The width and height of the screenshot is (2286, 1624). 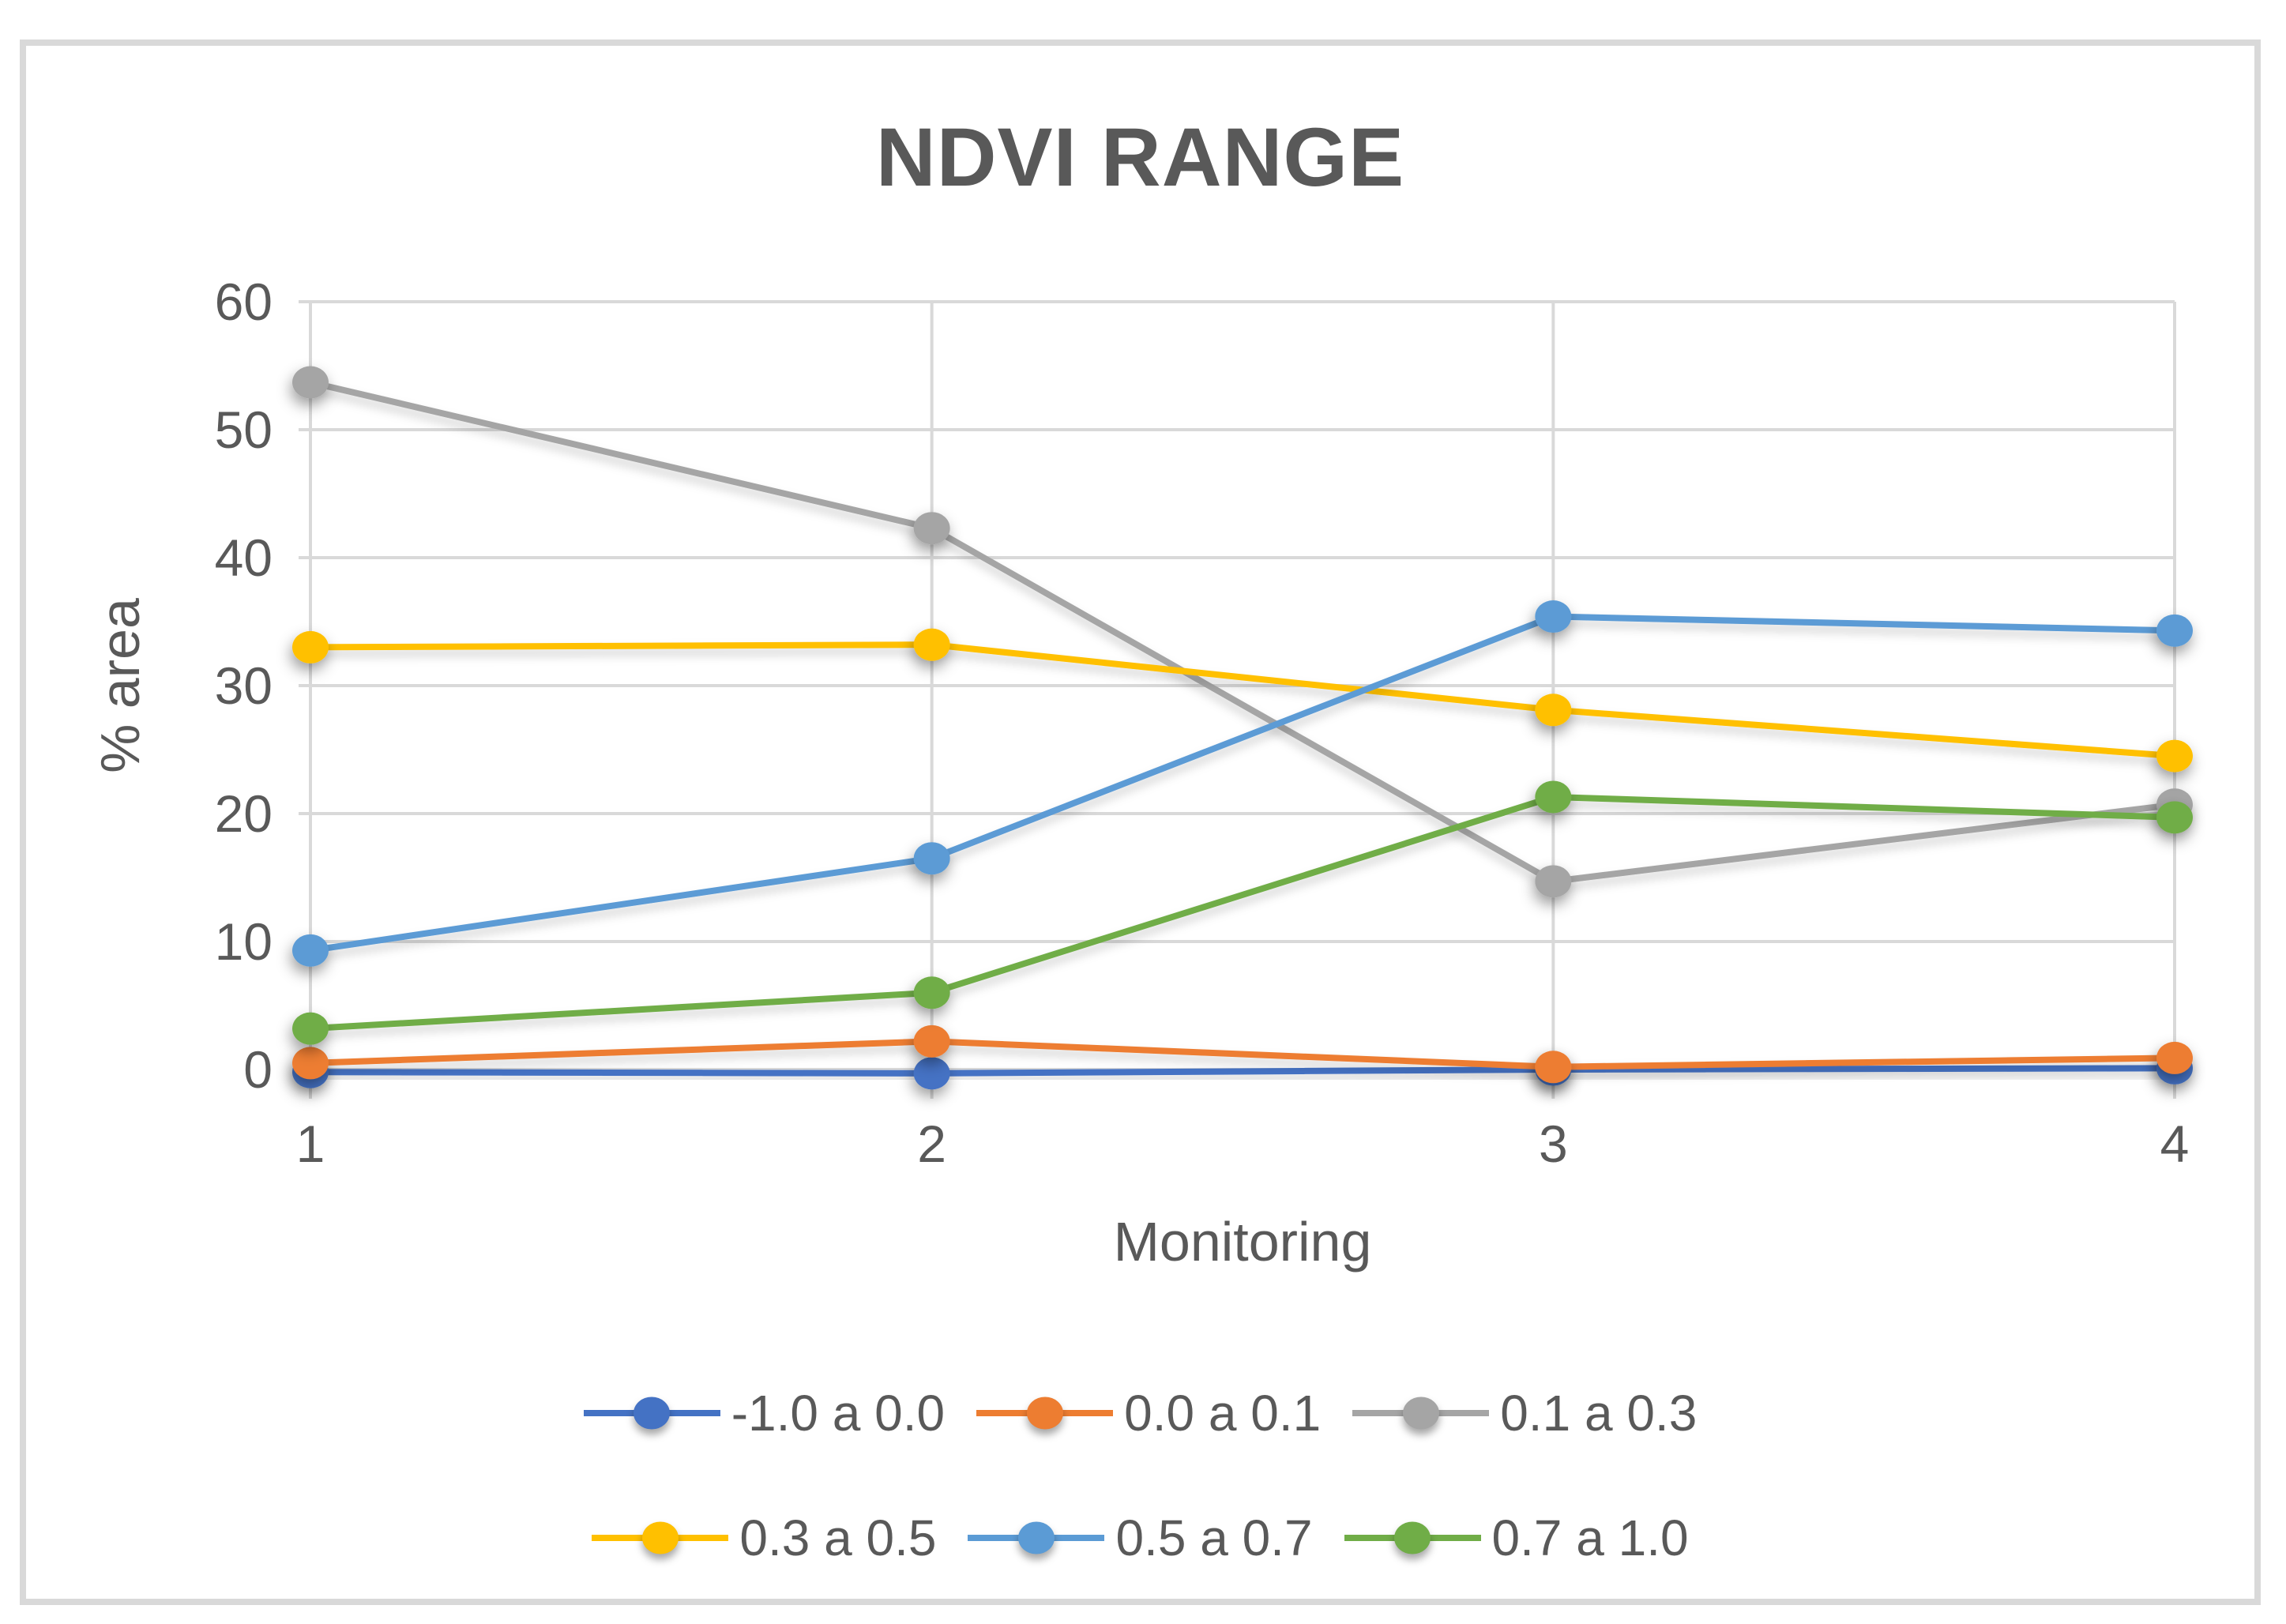 I want to click on legend-entry-0.1-a-0.3: 0.1 a 0.3, so click(x=1524, y=1413).